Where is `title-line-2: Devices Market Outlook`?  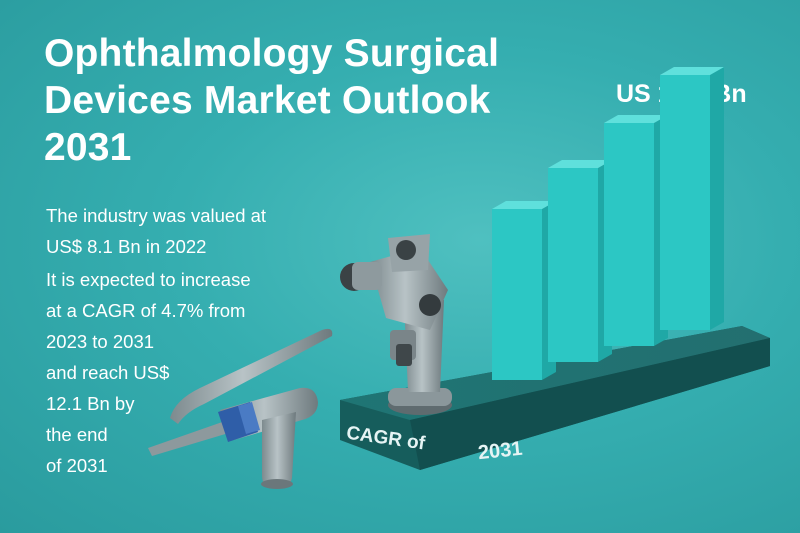
title-line-2: Devices Market Outlook is located at coordinates (267, 100).